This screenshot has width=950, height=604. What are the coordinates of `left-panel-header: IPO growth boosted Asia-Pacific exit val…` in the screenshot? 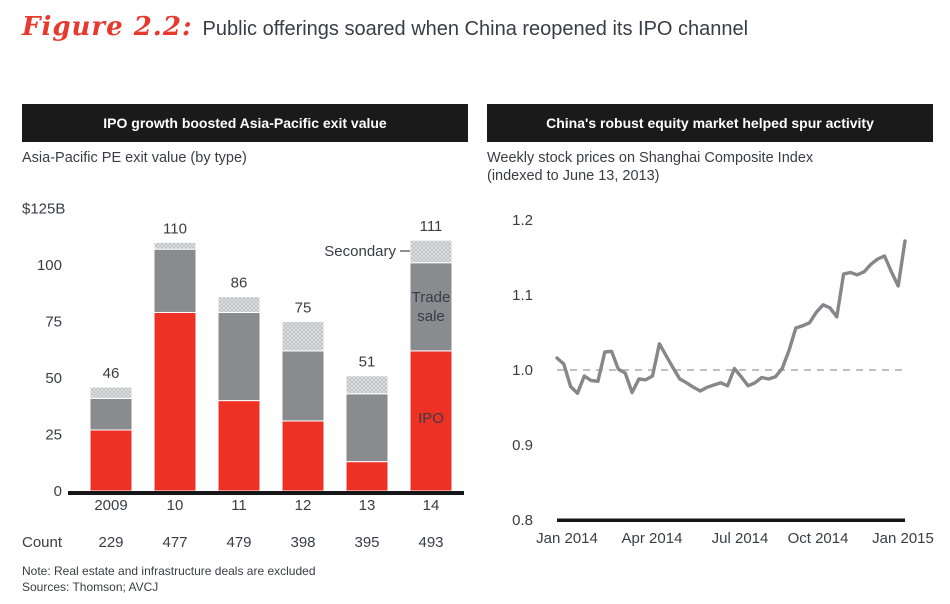 It's located at (245, 123).